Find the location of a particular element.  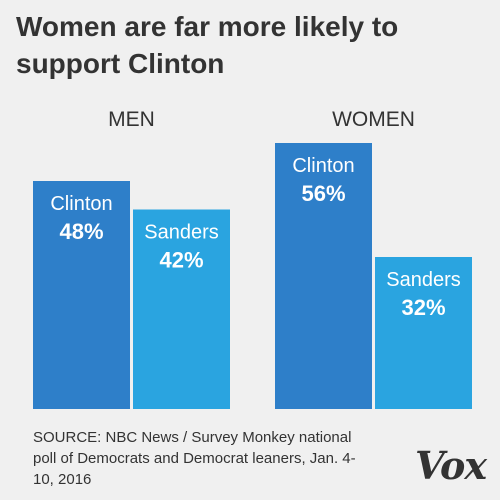

bar-value-label-women-clinton: 56% is located at coordinates (323, 193).